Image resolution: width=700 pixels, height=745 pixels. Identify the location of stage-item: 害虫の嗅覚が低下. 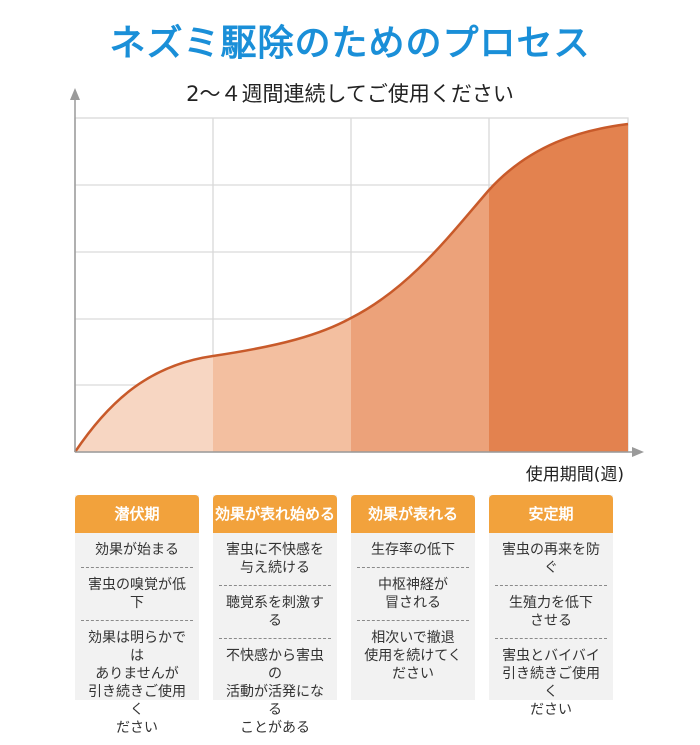
(137, 594).